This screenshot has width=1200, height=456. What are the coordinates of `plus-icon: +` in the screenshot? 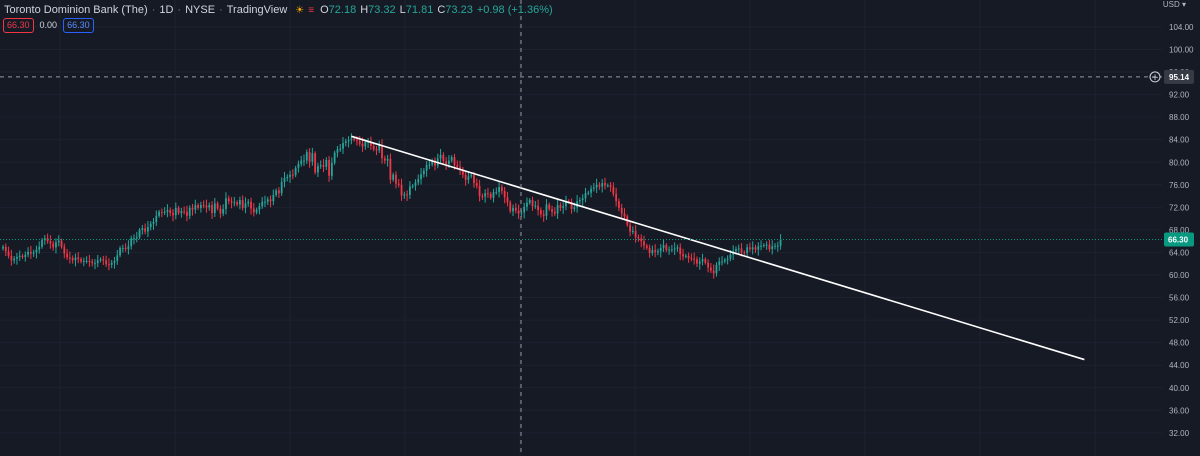 It's located at (1155, 78).